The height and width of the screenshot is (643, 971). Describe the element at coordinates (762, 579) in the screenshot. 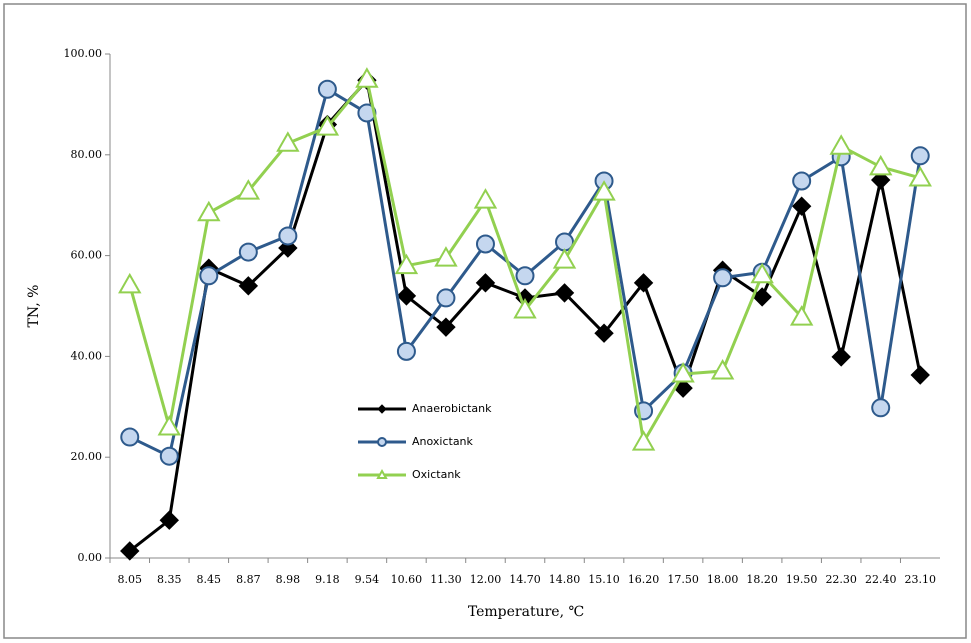

I see `x-tick-label: 18.20` at that location.